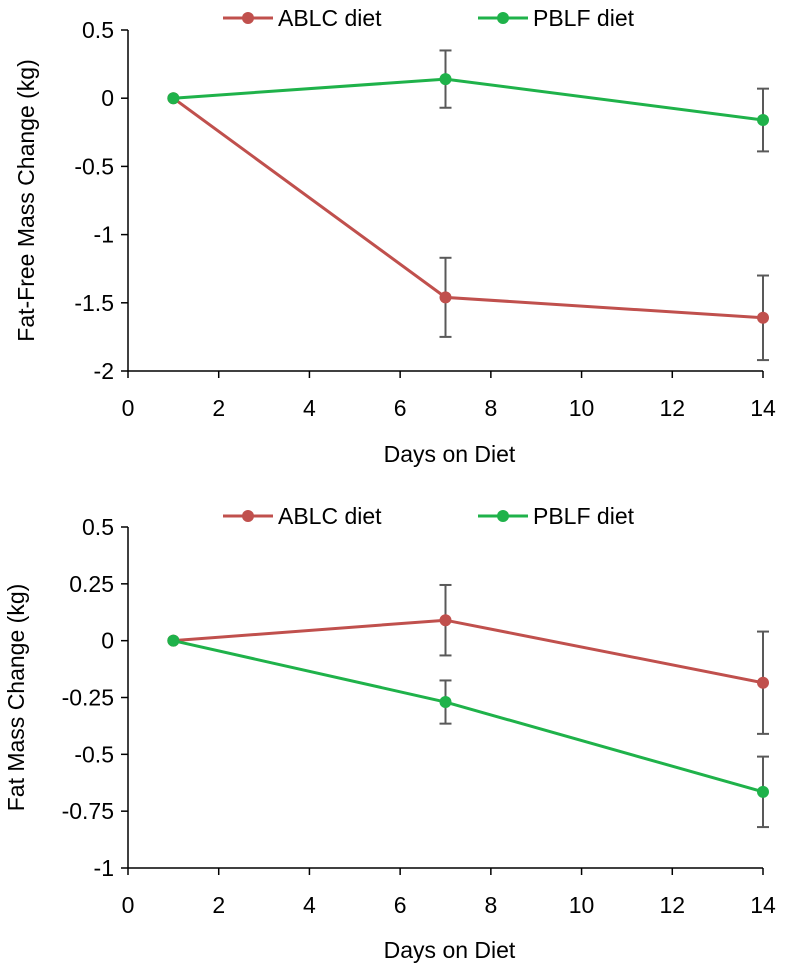  Describe the element at coordinates (88, 811) in the screenshot. I see `y-tick-label: -0.75` at that location.